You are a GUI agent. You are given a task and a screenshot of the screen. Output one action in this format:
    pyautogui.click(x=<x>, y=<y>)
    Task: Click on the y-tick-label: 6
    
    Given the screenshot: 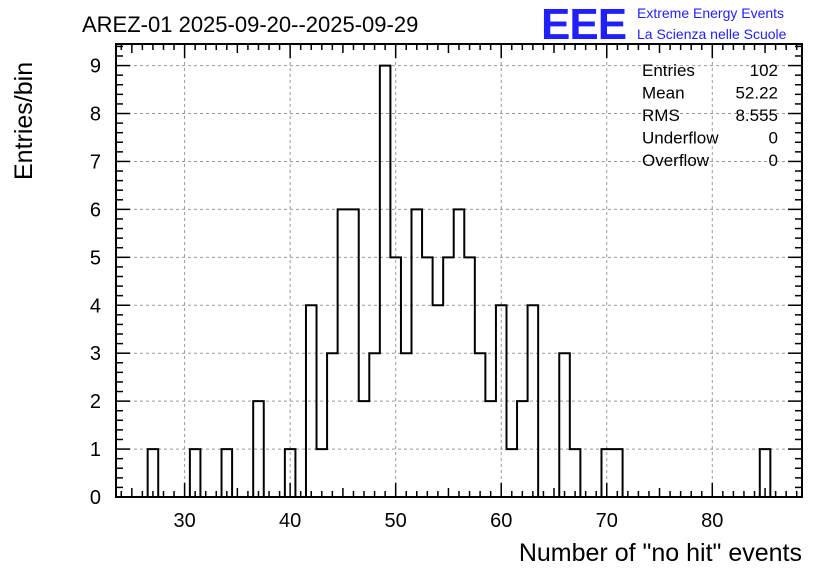 What is the action you would take?
    pyautogui.click(x=95, y=210)
    